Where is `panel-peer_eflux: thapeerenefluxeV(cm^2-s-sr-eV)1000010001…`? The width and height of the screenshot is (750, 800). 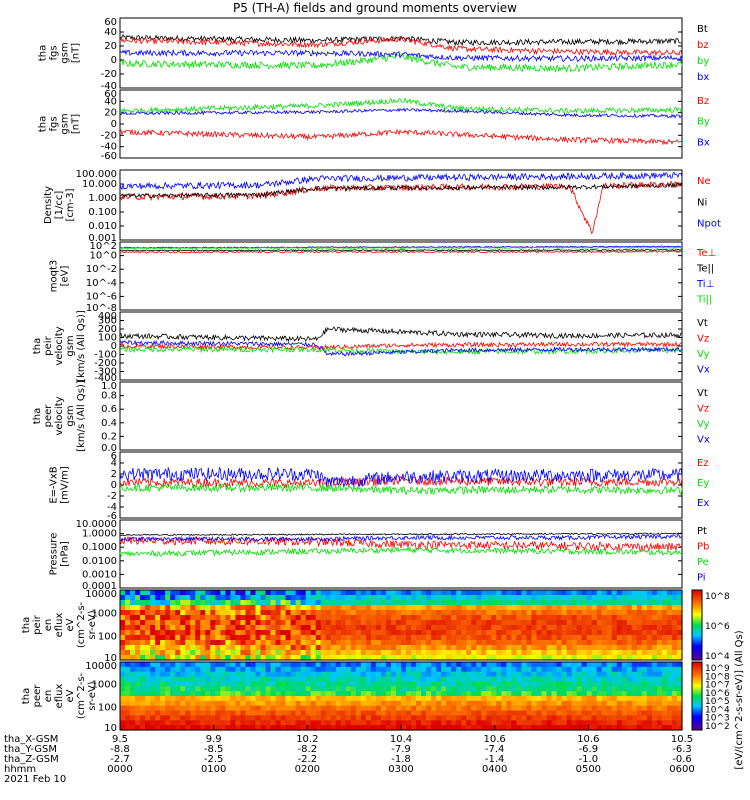 panel-peer_eflux: thapeerenefluxeV(cm^2-s-sr-eV)1000010001… is located at coordinates (375, 697).